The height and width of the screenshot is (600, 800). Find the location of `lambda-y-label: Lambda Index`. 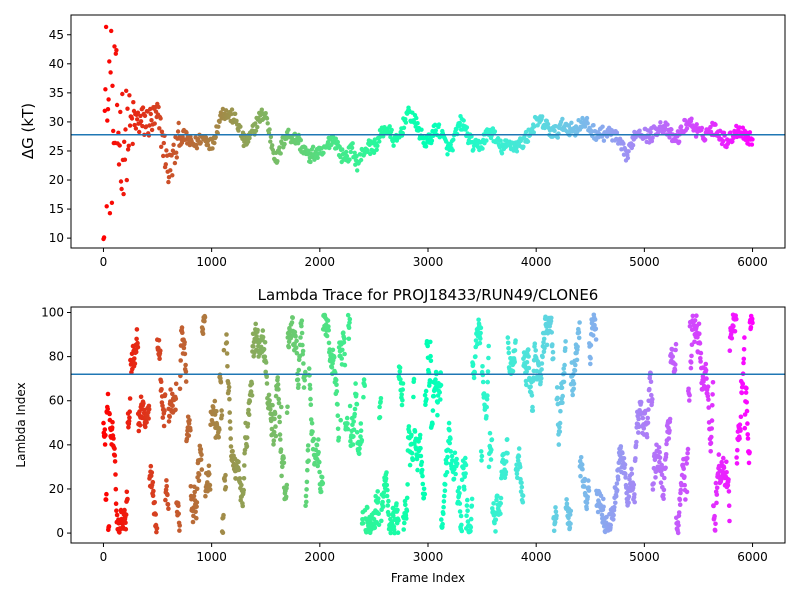

lambda-y-label: Lambda Index is located at coordinates (21, 424).